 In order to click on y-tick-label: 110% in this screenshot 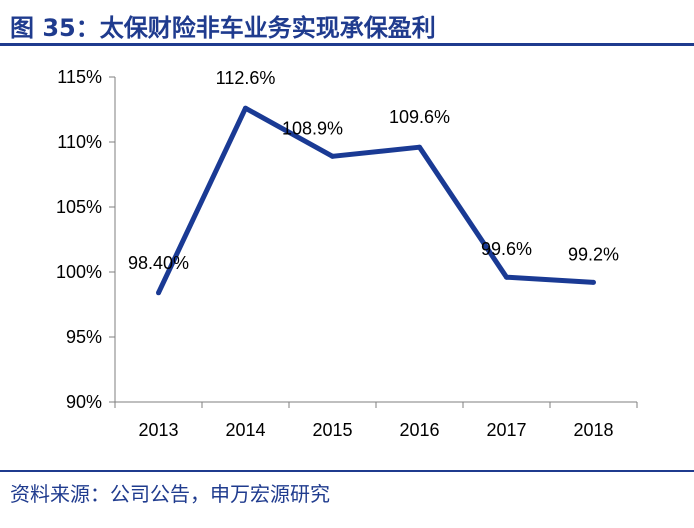, I will do `click(79, 142)`.